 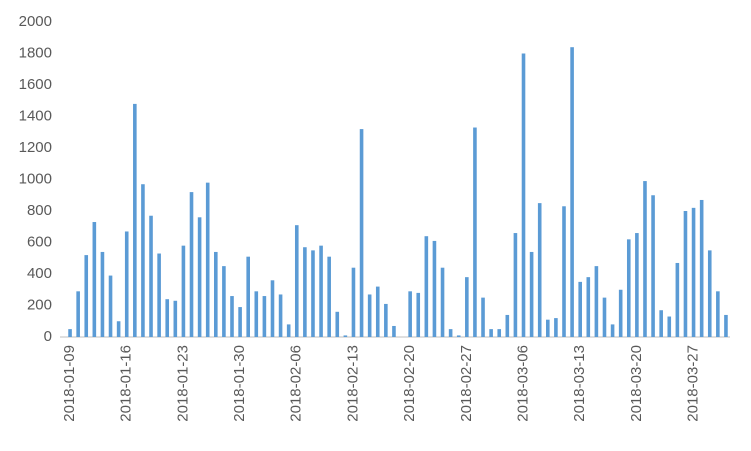 I want to click on x-tick-label: 2018-03-20, so click(x=636, y=383).